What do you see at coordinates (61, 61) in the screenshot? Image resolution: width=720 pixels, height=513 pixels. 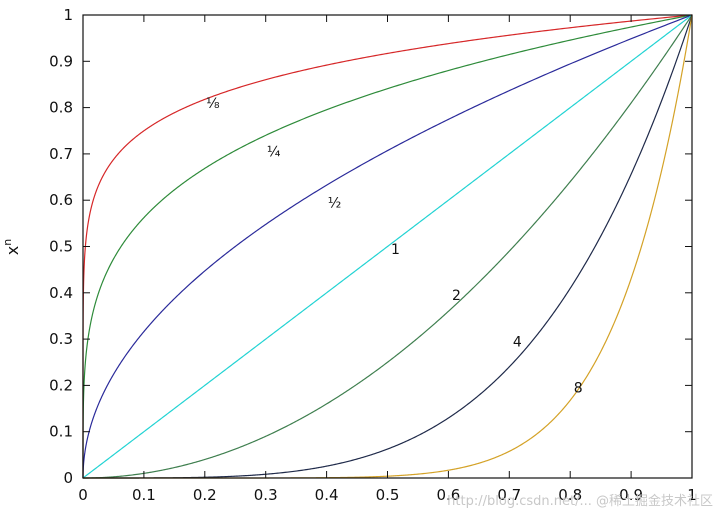 I see `y-tick-label: 0.9` at bounding box center [61, 61].